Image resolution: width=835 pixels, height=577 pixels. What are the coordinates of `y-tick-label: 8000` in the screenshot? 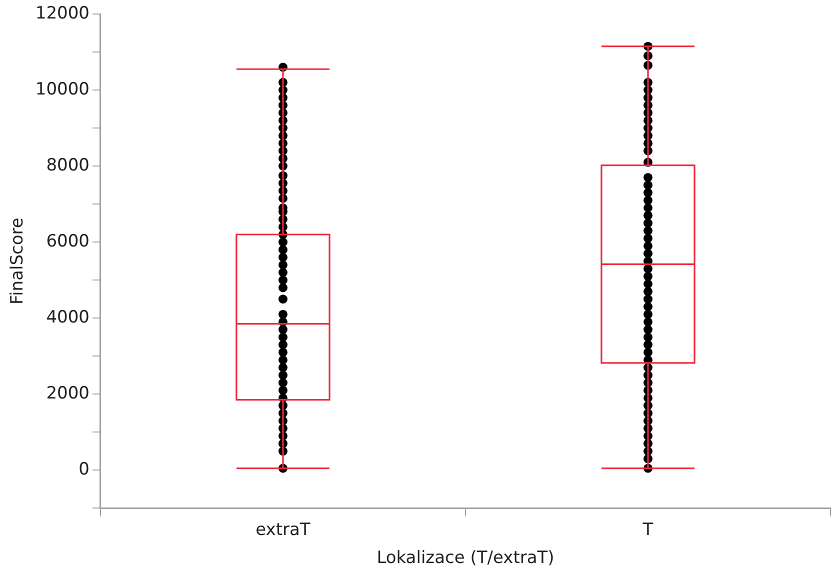 It's located at (68, 165).